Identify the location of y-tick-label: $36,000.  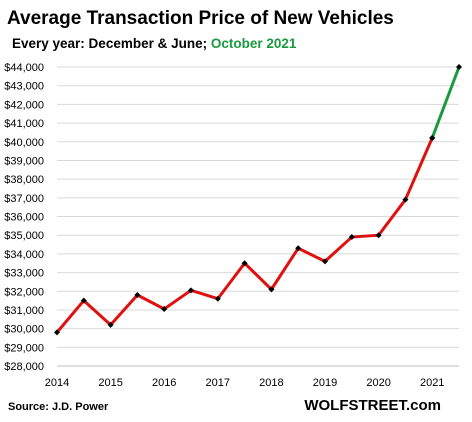
(24, 218).